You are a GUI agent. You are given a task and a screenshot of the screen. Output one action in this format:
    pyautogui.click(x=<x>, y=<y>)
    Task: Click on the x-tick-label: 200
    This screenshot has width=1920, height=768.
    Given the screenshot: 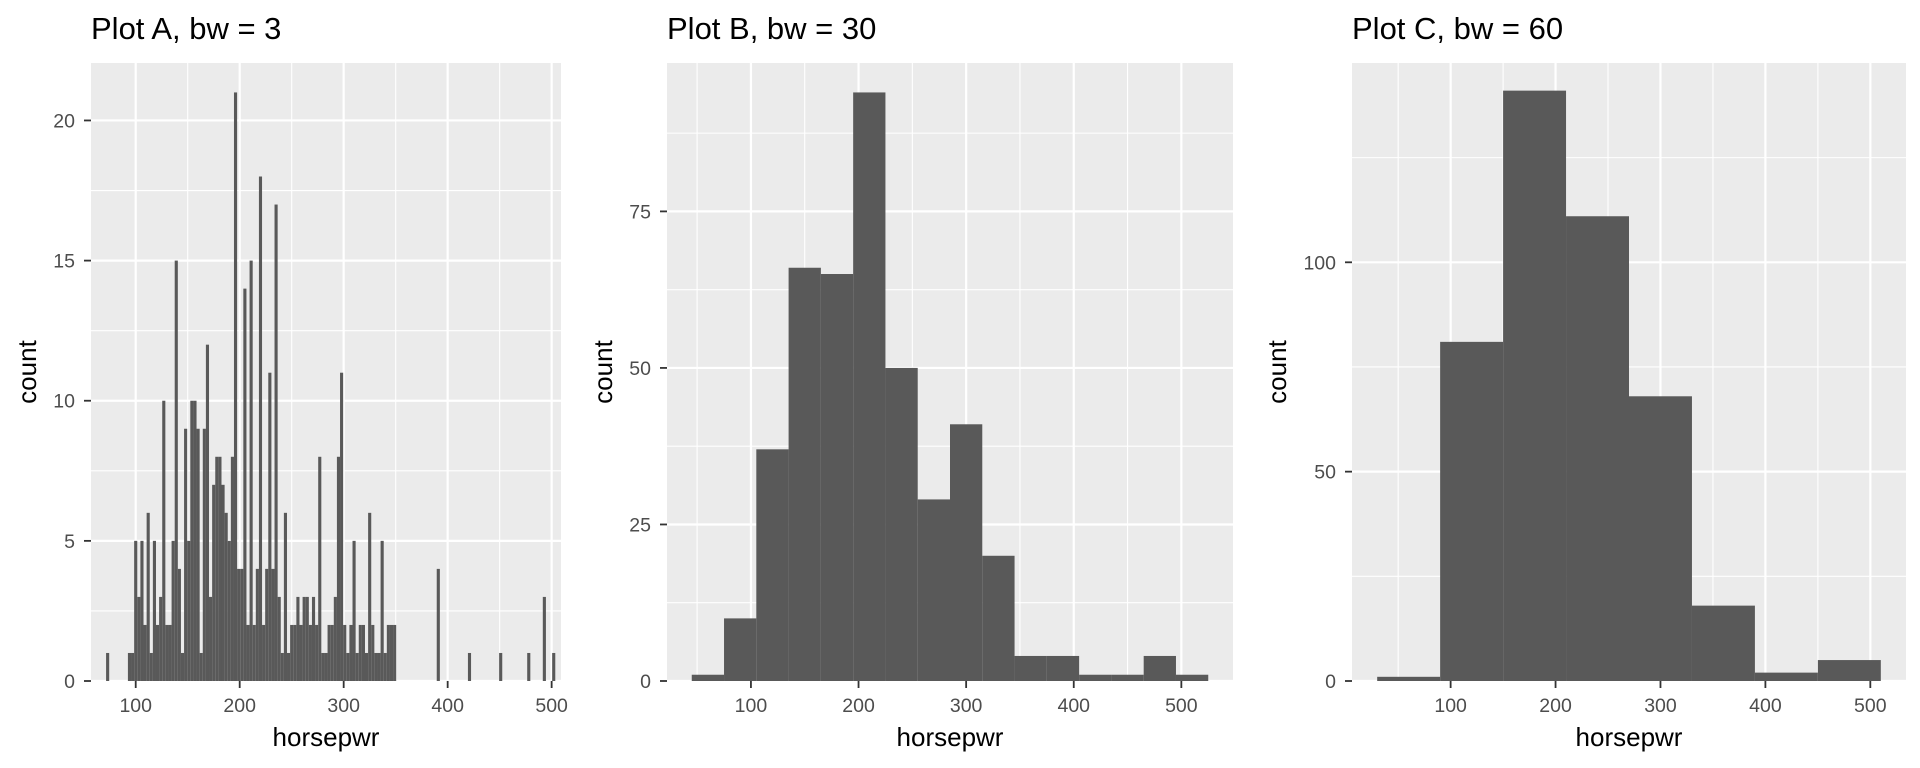 What is the action you would take?
    pyautogui.click(x=239, y=706)
    